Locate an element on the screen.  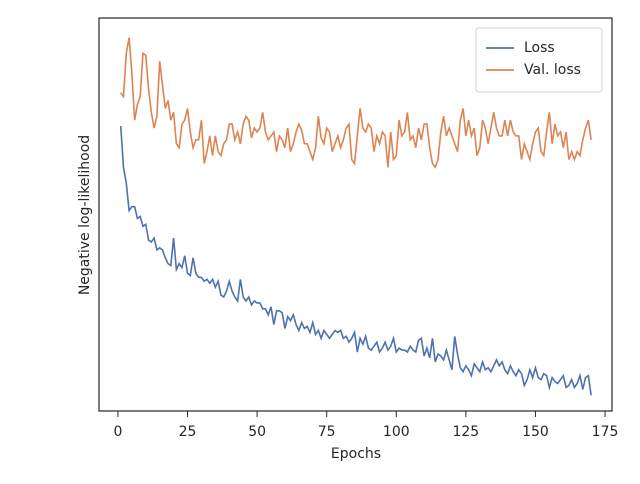
x-tick-label: 0 is located at coordinates (117, 432).